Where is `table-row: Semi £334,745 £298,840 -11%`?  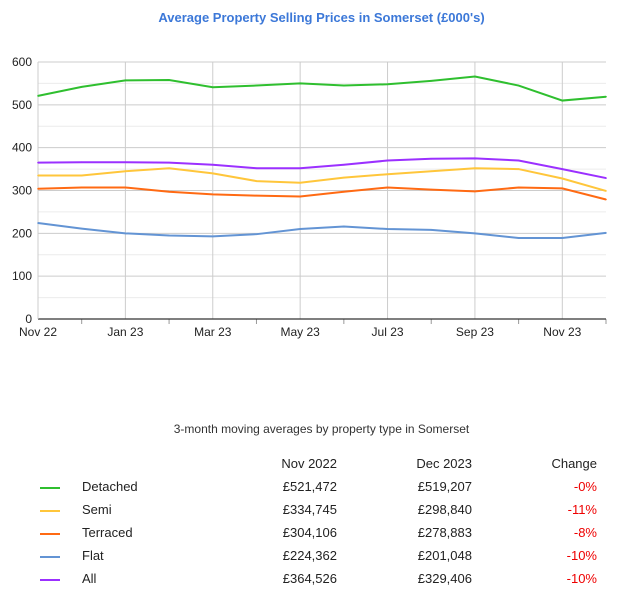
table-row: Semi £334,745 £298,840 -11% is located at coordinates (318, 509).